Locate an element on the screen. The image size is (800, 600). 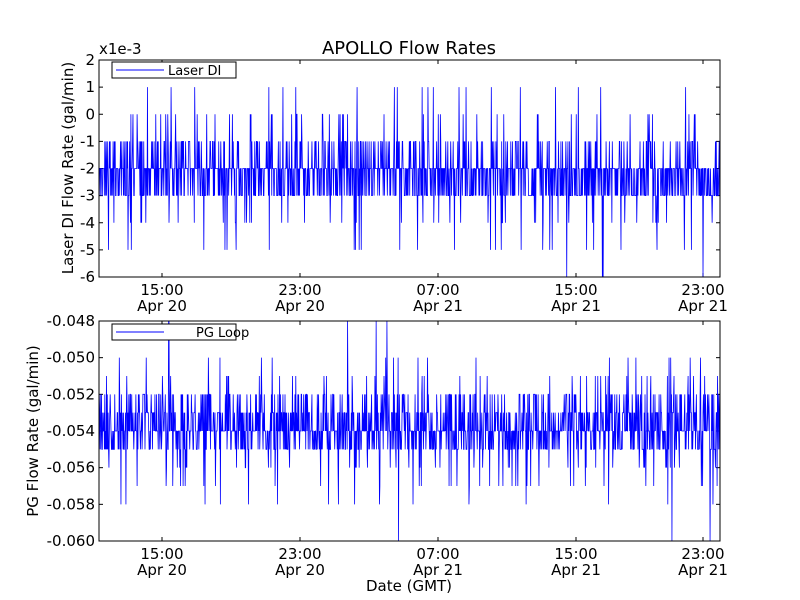
pg-loop-ytick-label: -0.050 is located at coordinates (71, 358).